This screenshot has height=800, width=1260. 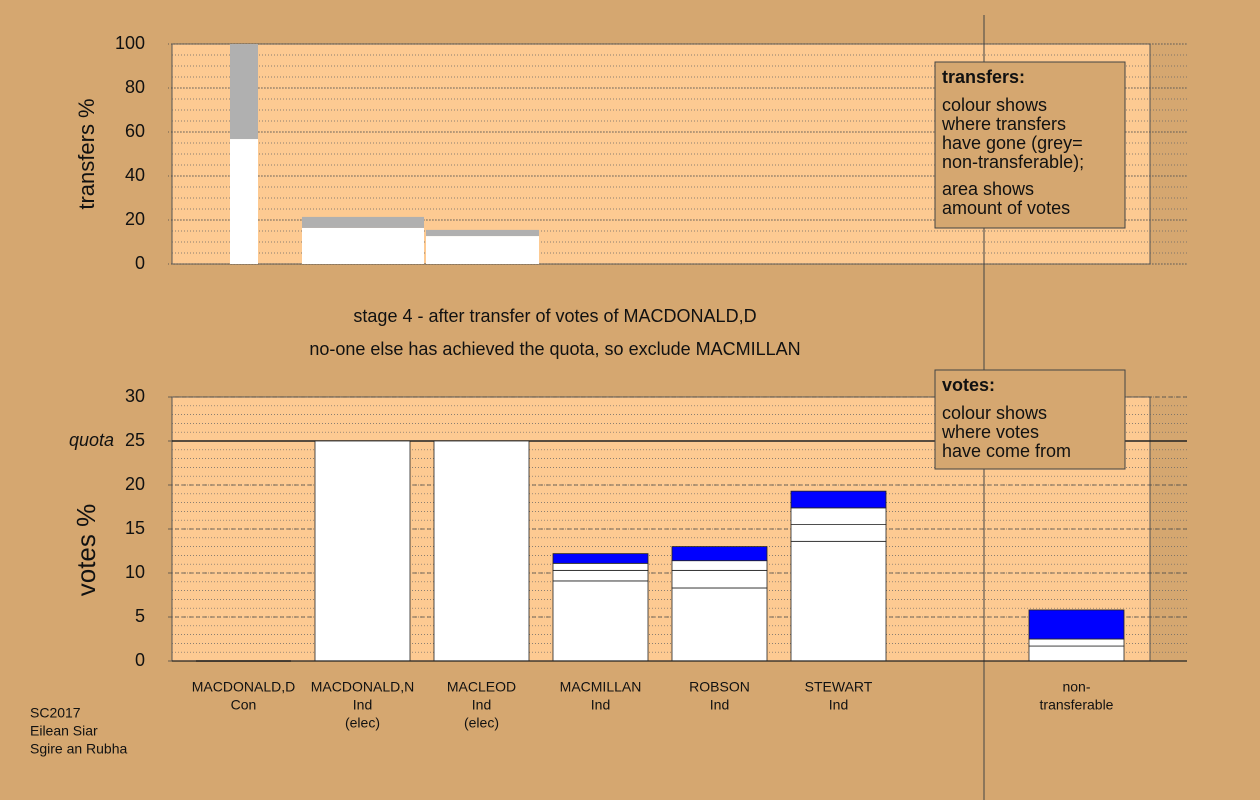 I want to click on quota-label: quota, so click(x=91, y=440).